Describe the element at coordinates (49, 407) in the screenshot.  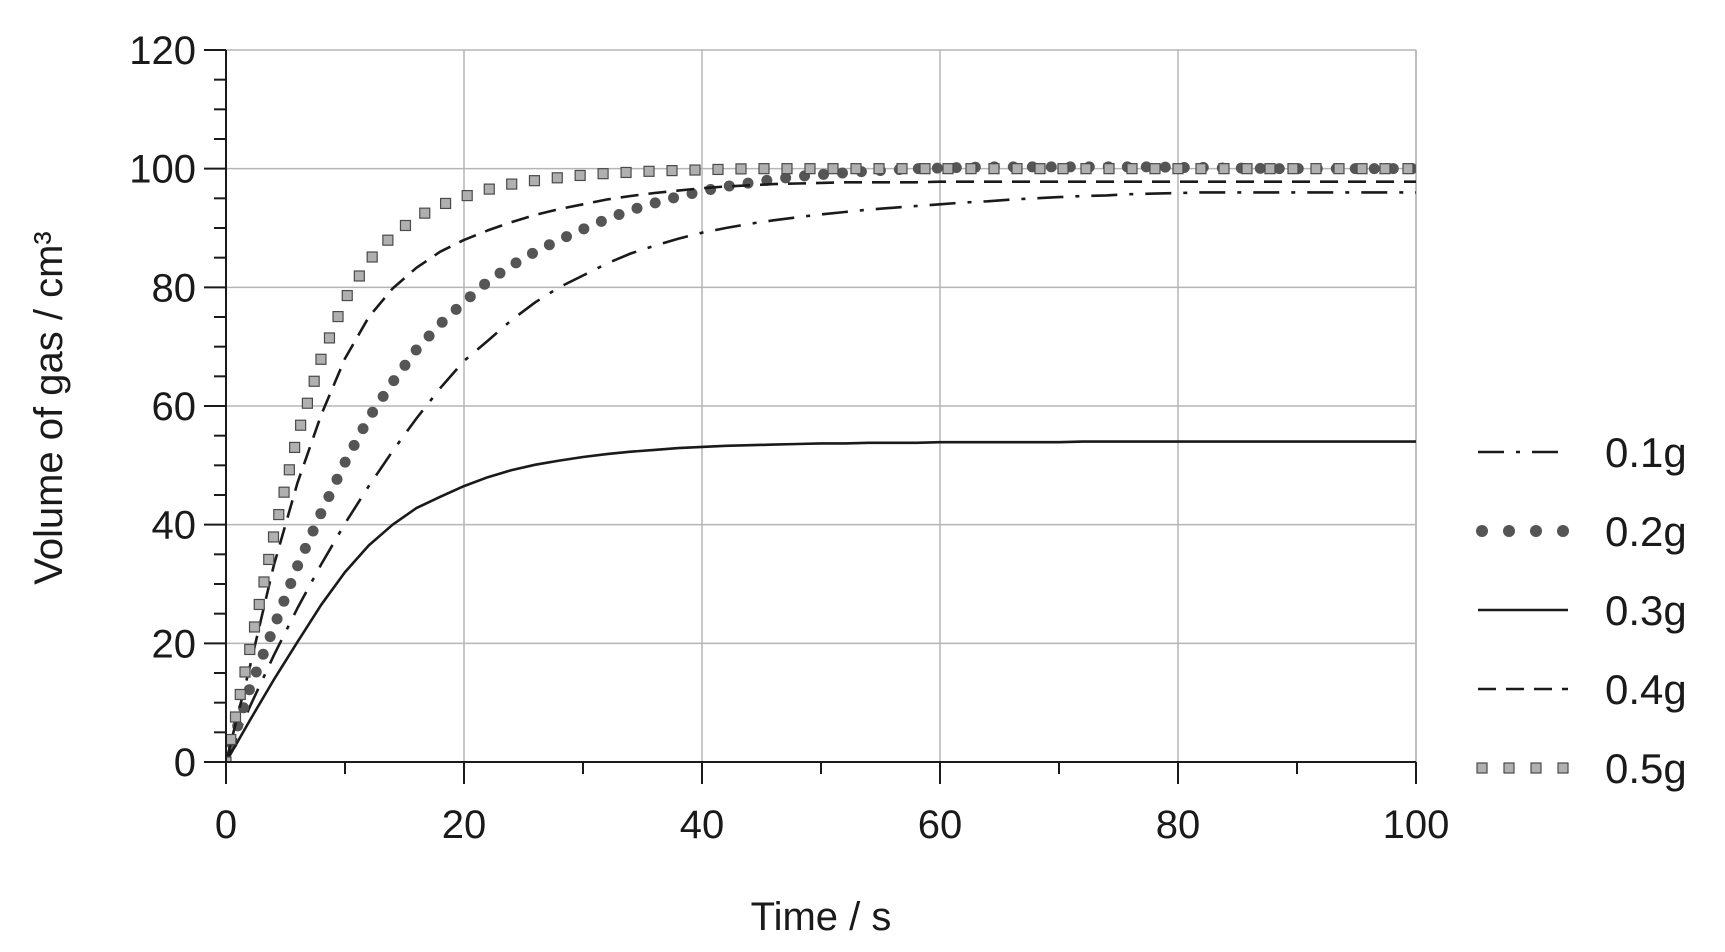
I see `y-axis-label: Volume of gas / cm³` at that location.